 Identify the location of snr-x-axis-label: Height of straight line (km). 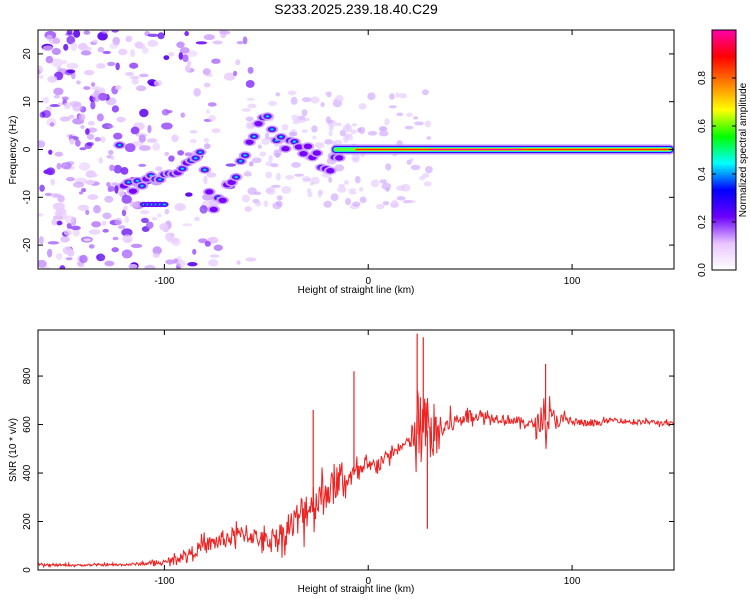
(356, 589).